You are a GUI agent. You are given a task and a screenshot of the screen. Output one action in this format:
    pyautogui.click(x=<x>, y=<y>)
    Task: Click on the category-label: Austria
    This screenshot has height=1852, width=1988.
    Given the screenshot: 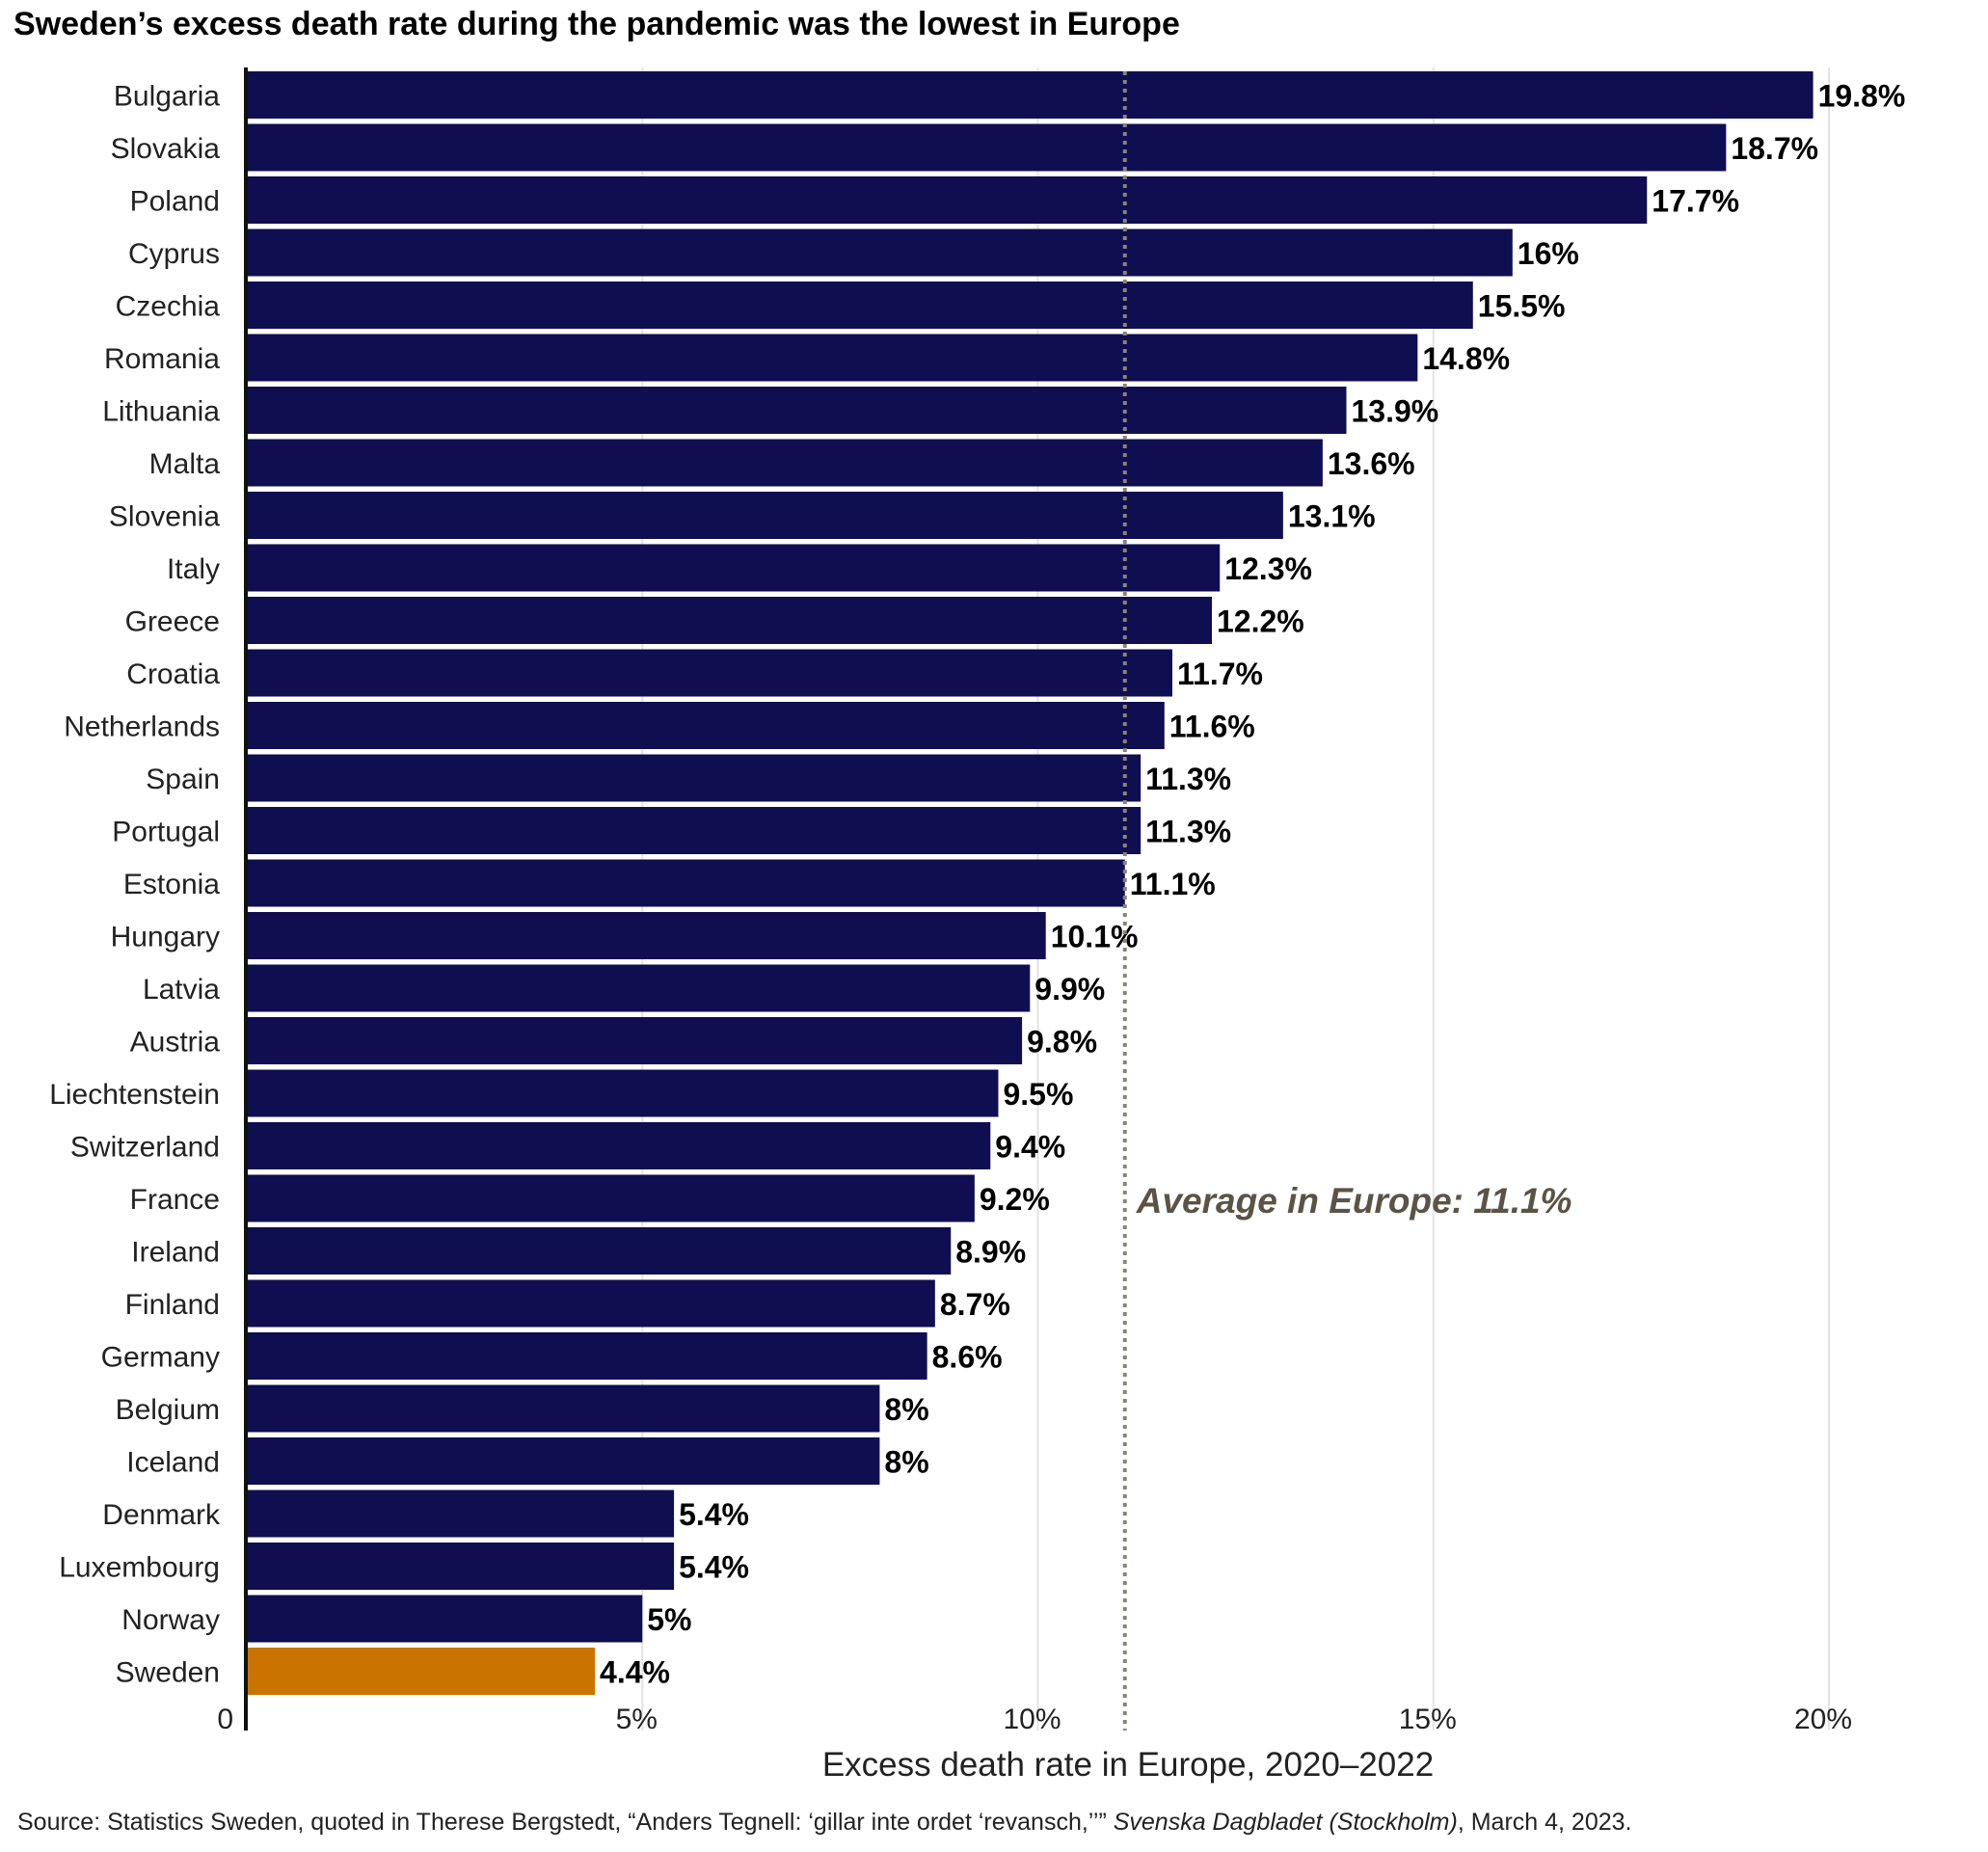 What is the action you would take?
    pyautogui.click(x=175, y=1043)
    